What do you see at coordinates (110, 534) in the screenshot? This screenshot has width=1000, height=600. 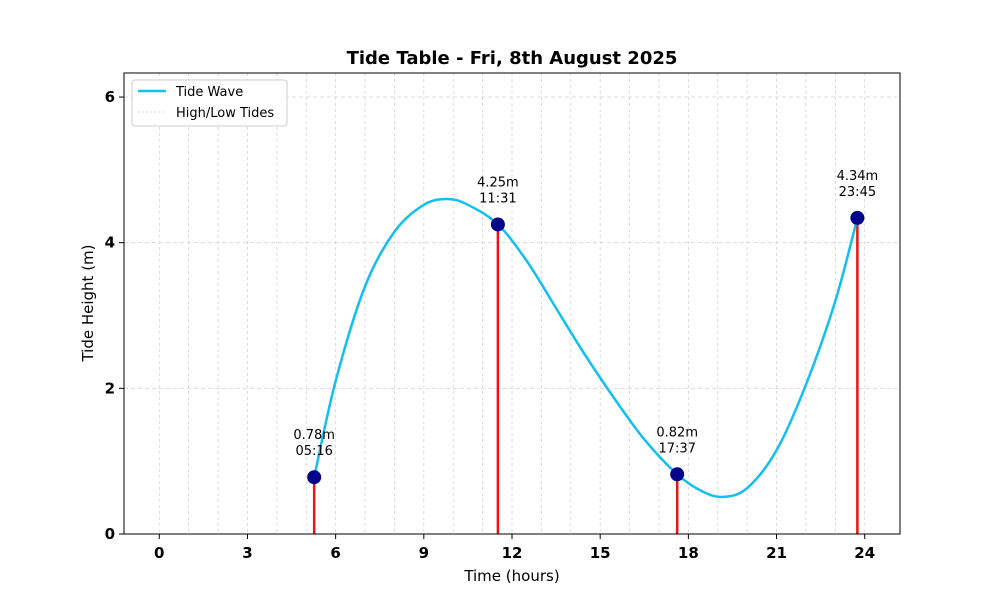 I see `y-tick-label: 0` at bounding box center [110, 534].